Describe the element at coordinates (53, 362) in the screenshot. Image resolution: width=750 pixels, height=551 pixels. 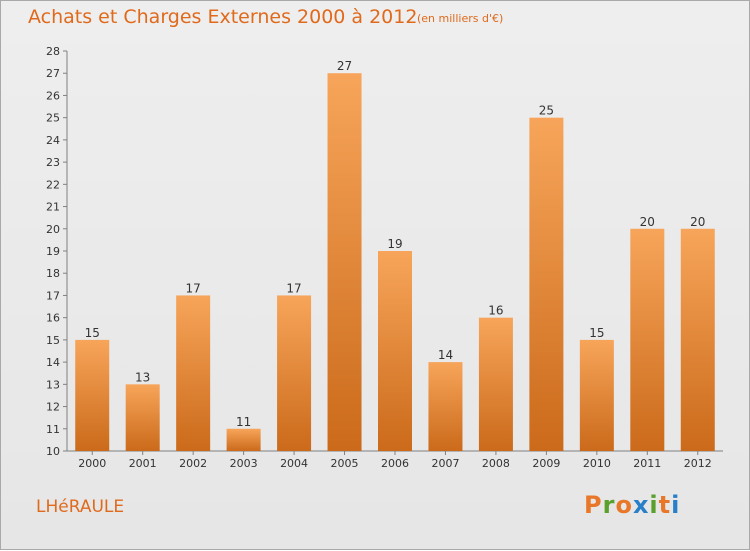
I see `y-tick-label: 14` at that location.